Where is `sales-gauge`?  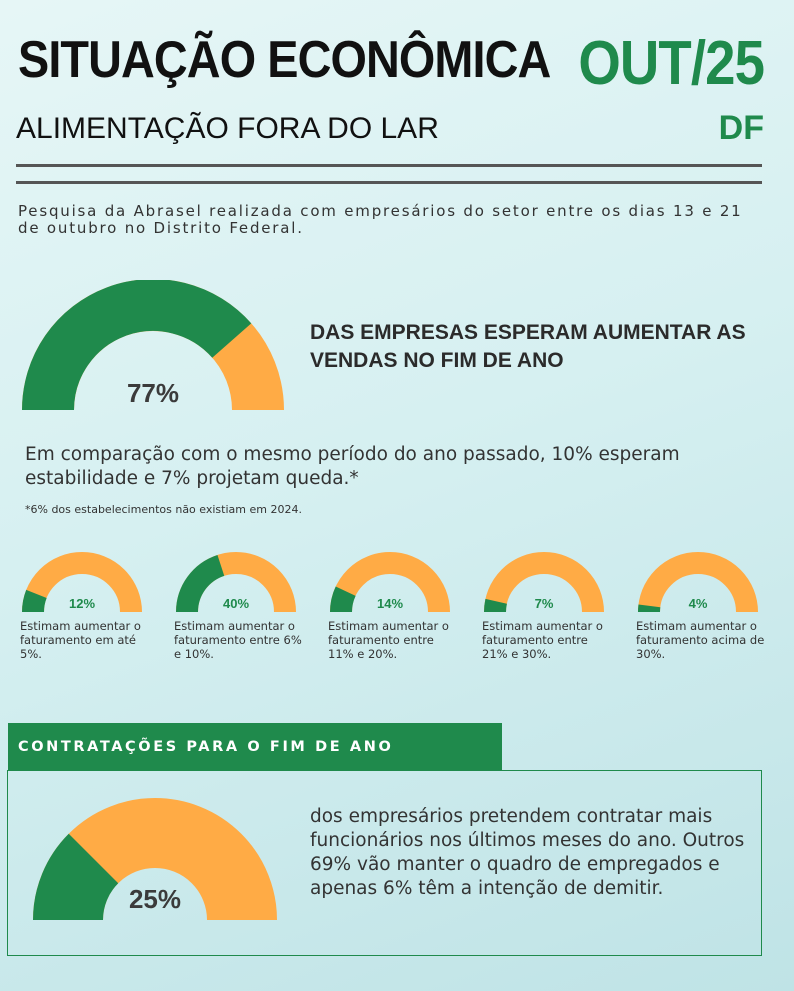
sales-gauge is located at coordinates (153, 345).